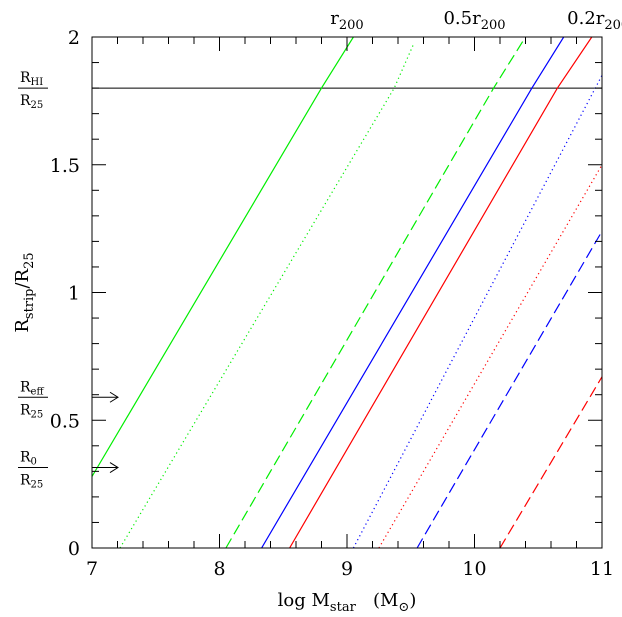  I want to click on ratio-numerator: RHI, so click(31, 79).